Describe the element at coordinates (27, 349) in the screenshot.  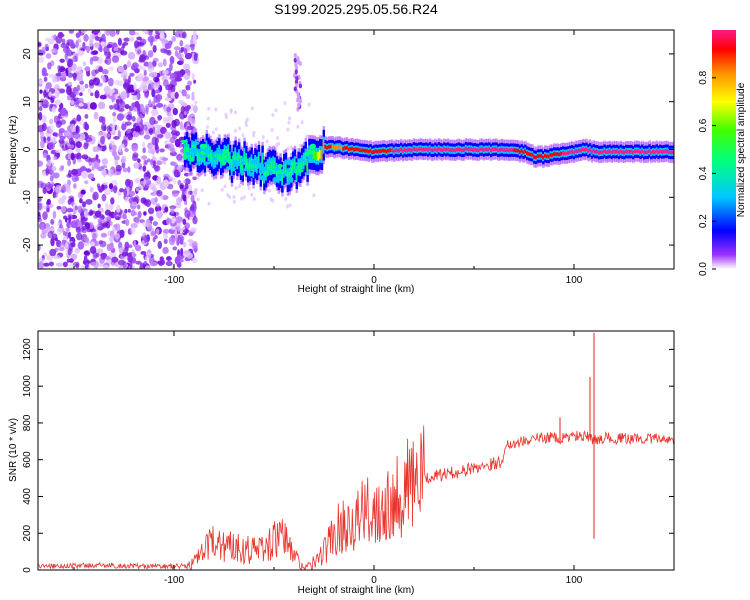
I see `y-tick-label: 1200` at that location.